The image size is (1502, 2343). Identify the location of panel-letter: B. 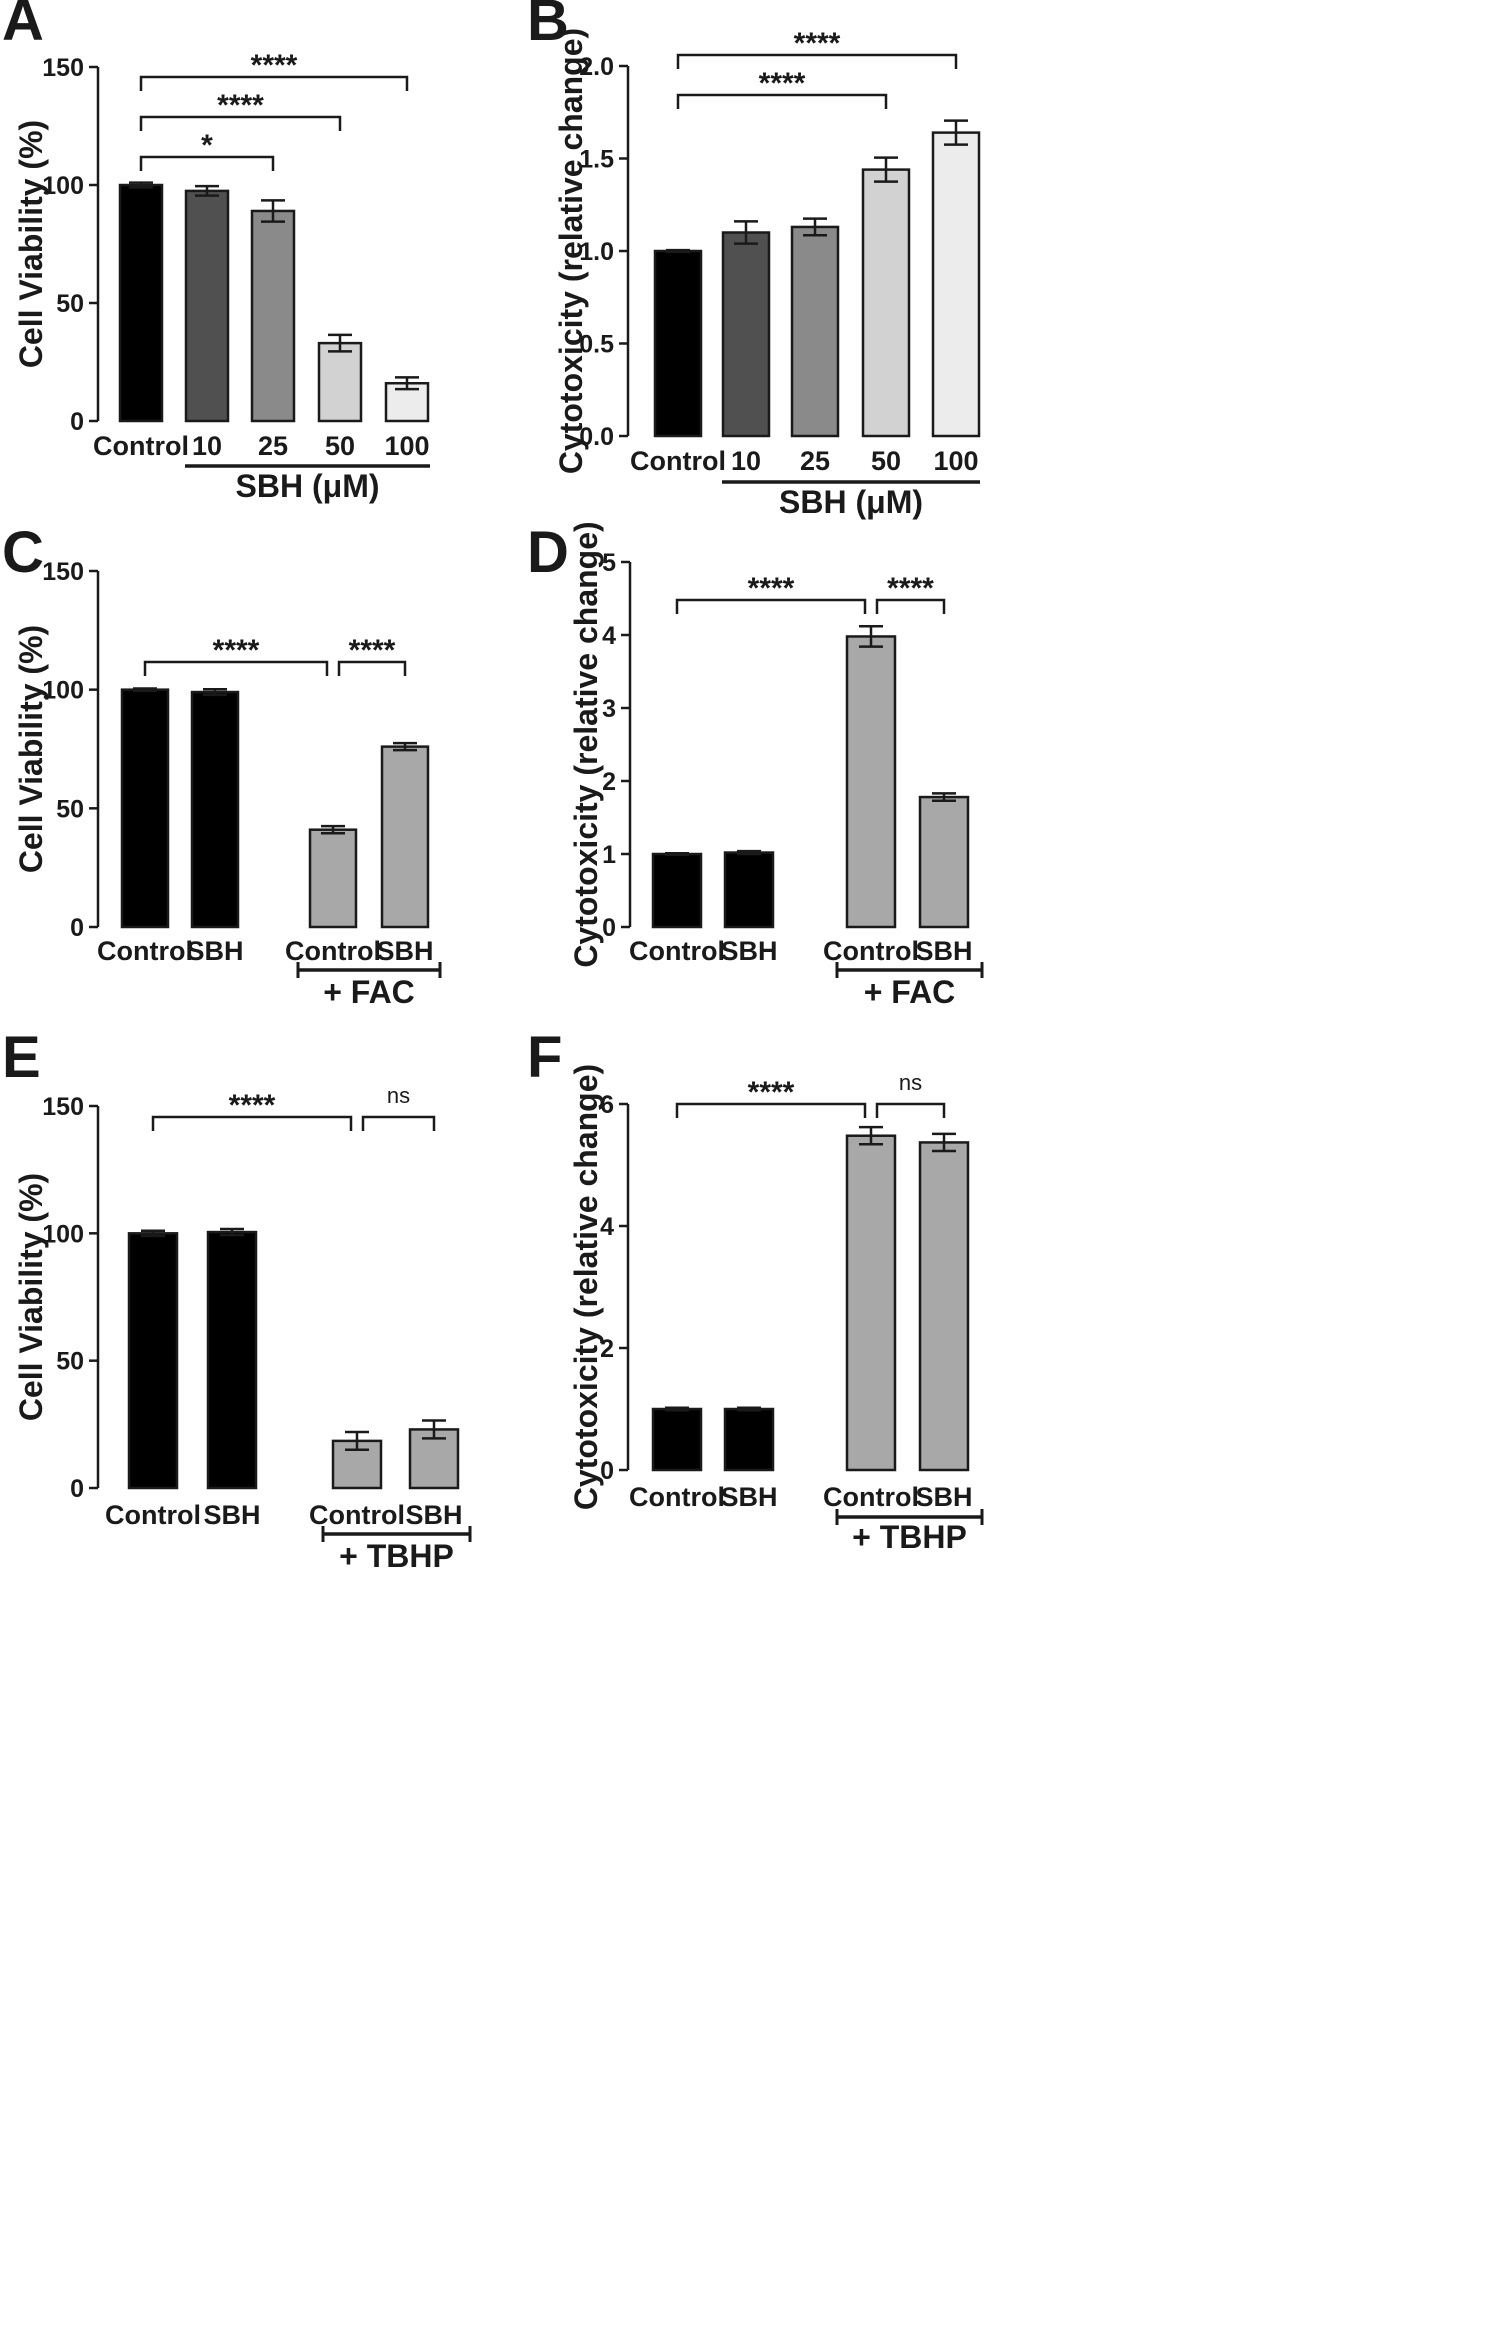
(548, 26).